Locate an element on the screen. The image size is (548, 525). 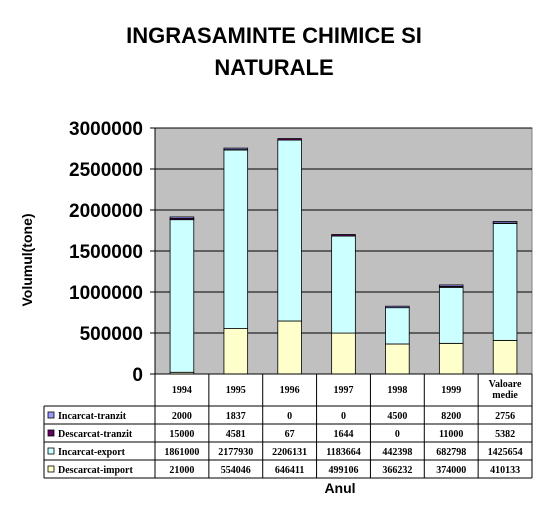
table-cell: 374000 is located at coordinates (451, 470).